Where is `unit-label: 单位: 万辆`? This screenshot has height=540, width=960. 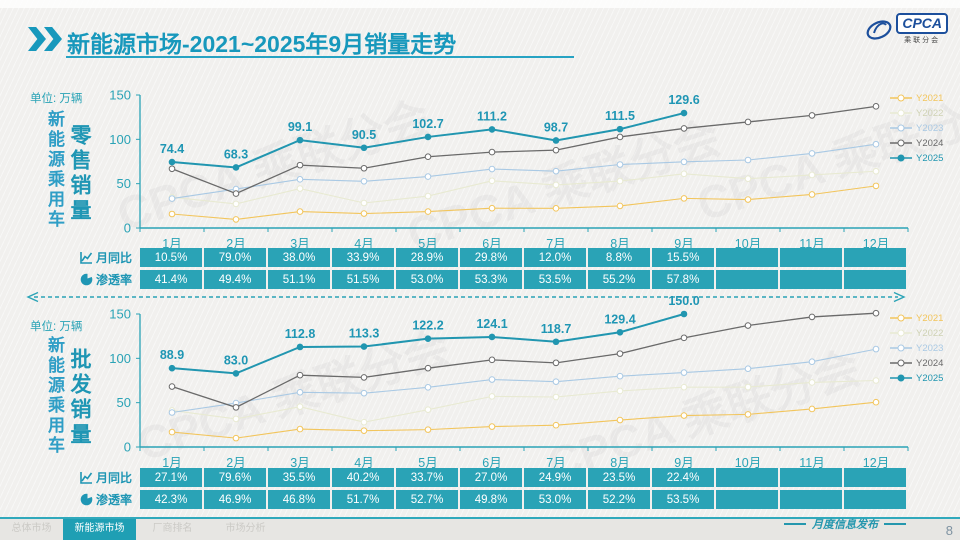 unit-label: 单位: 万辆 is located at coordinates (56, 327).